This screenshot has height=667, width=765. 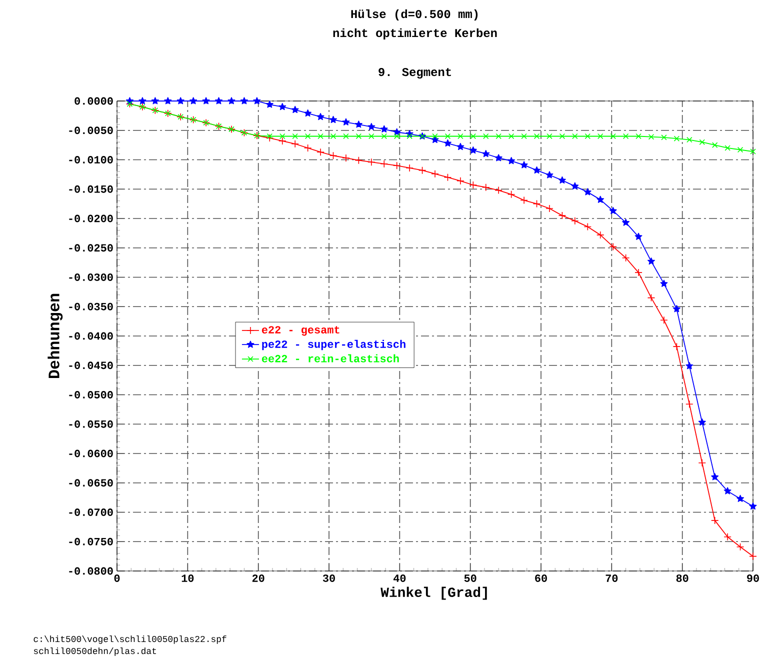 What do you see at coordinates (91, 483) in the screenshot?
I see `y-tick-label: -0.0650` at bounding box center [91, 483].